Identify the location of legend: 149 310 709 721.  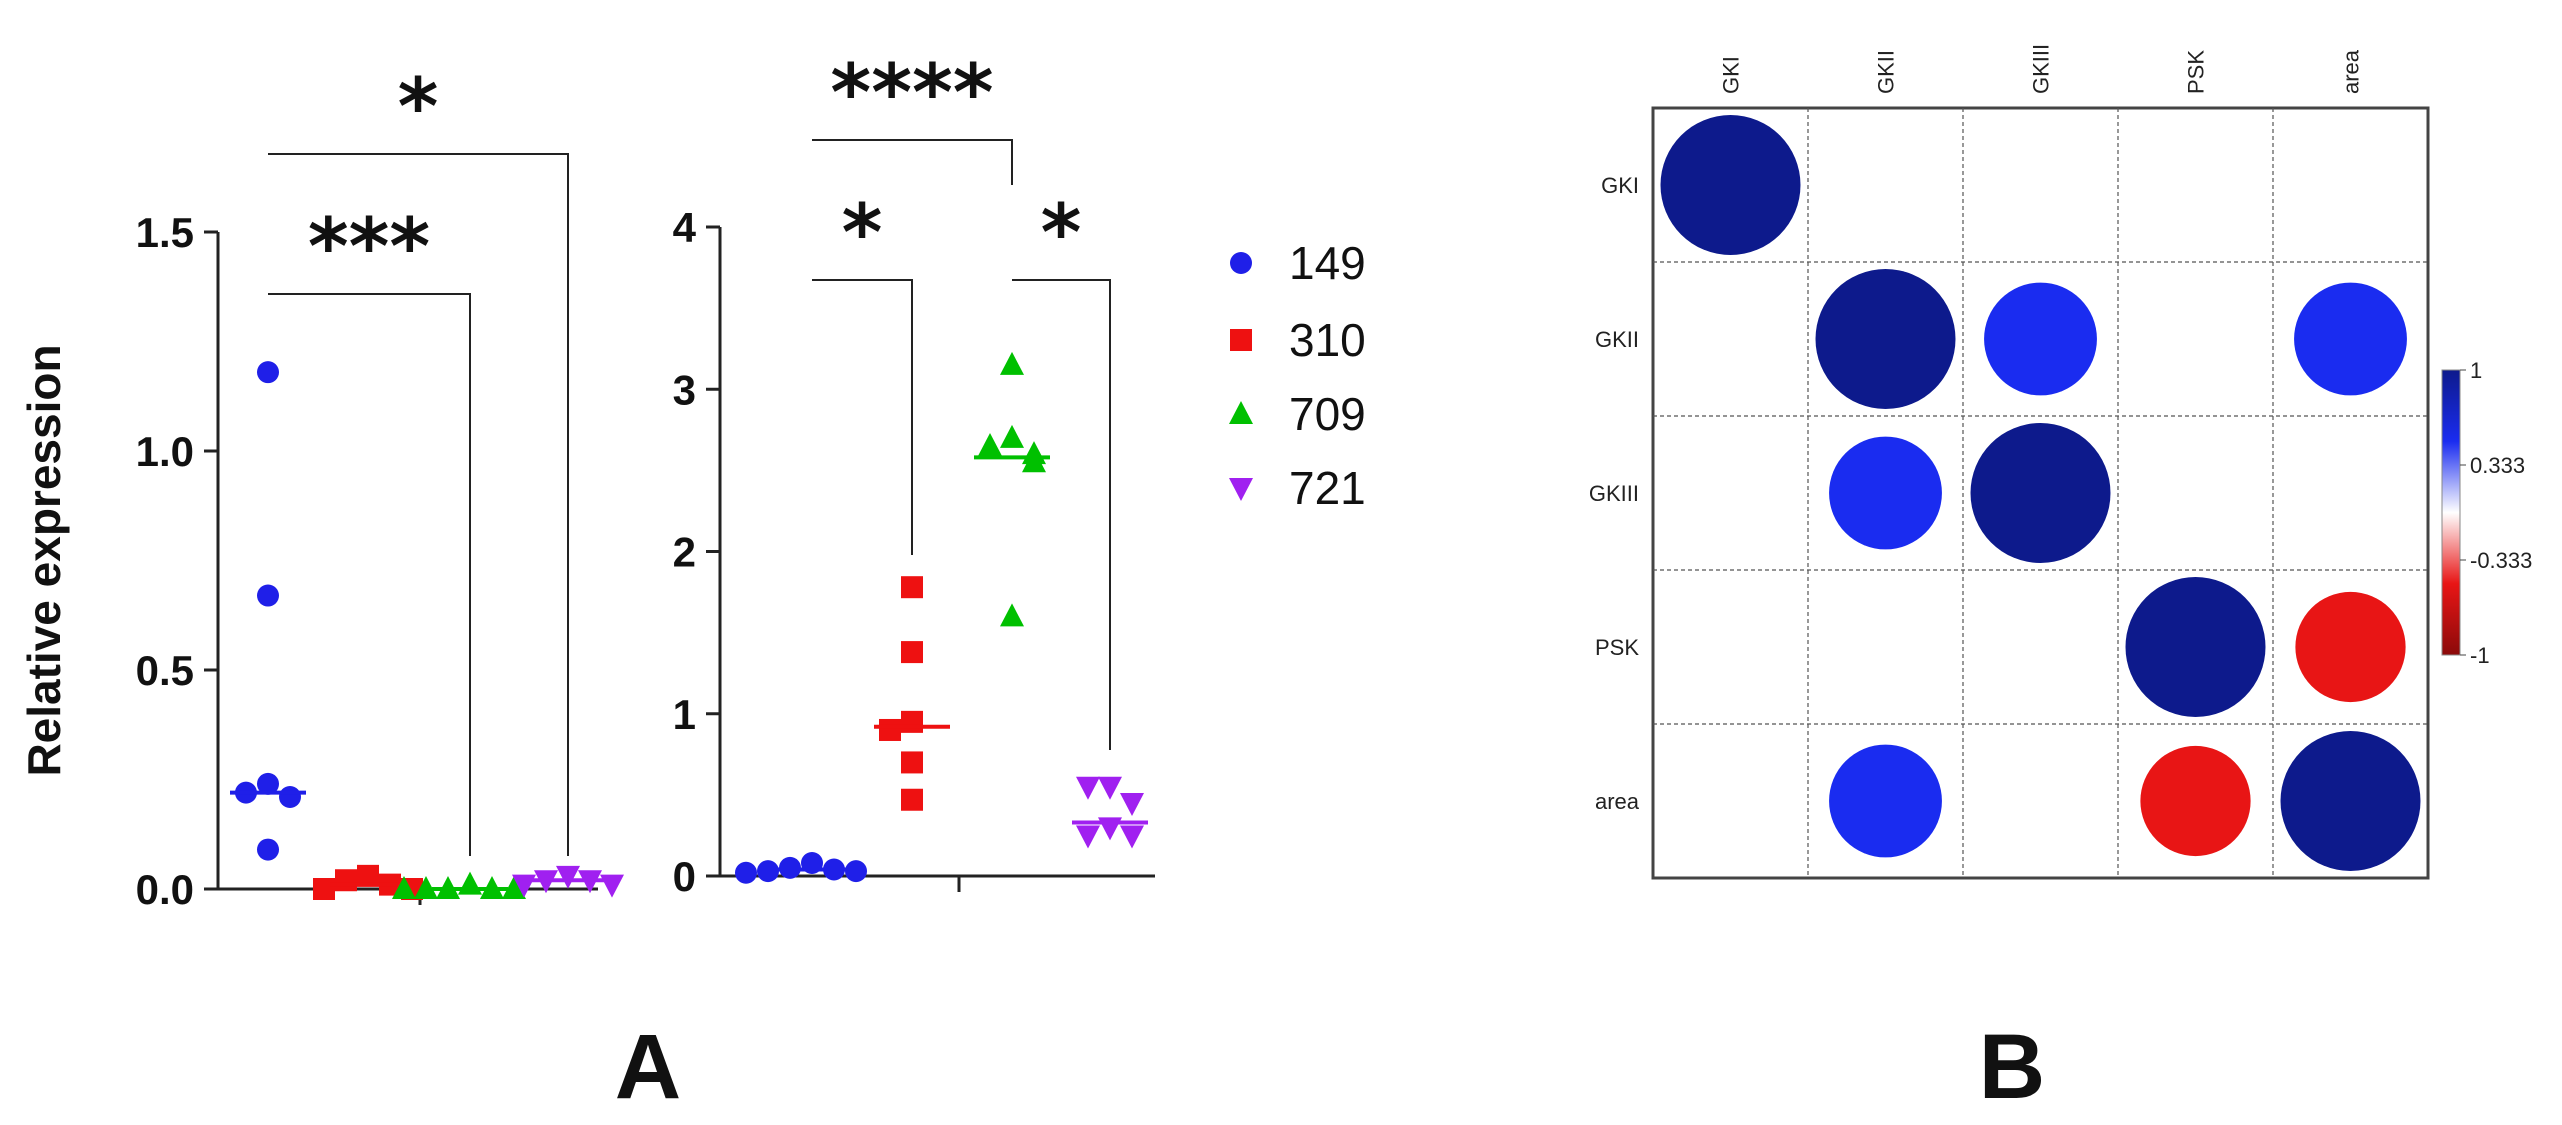
(1297, 375).